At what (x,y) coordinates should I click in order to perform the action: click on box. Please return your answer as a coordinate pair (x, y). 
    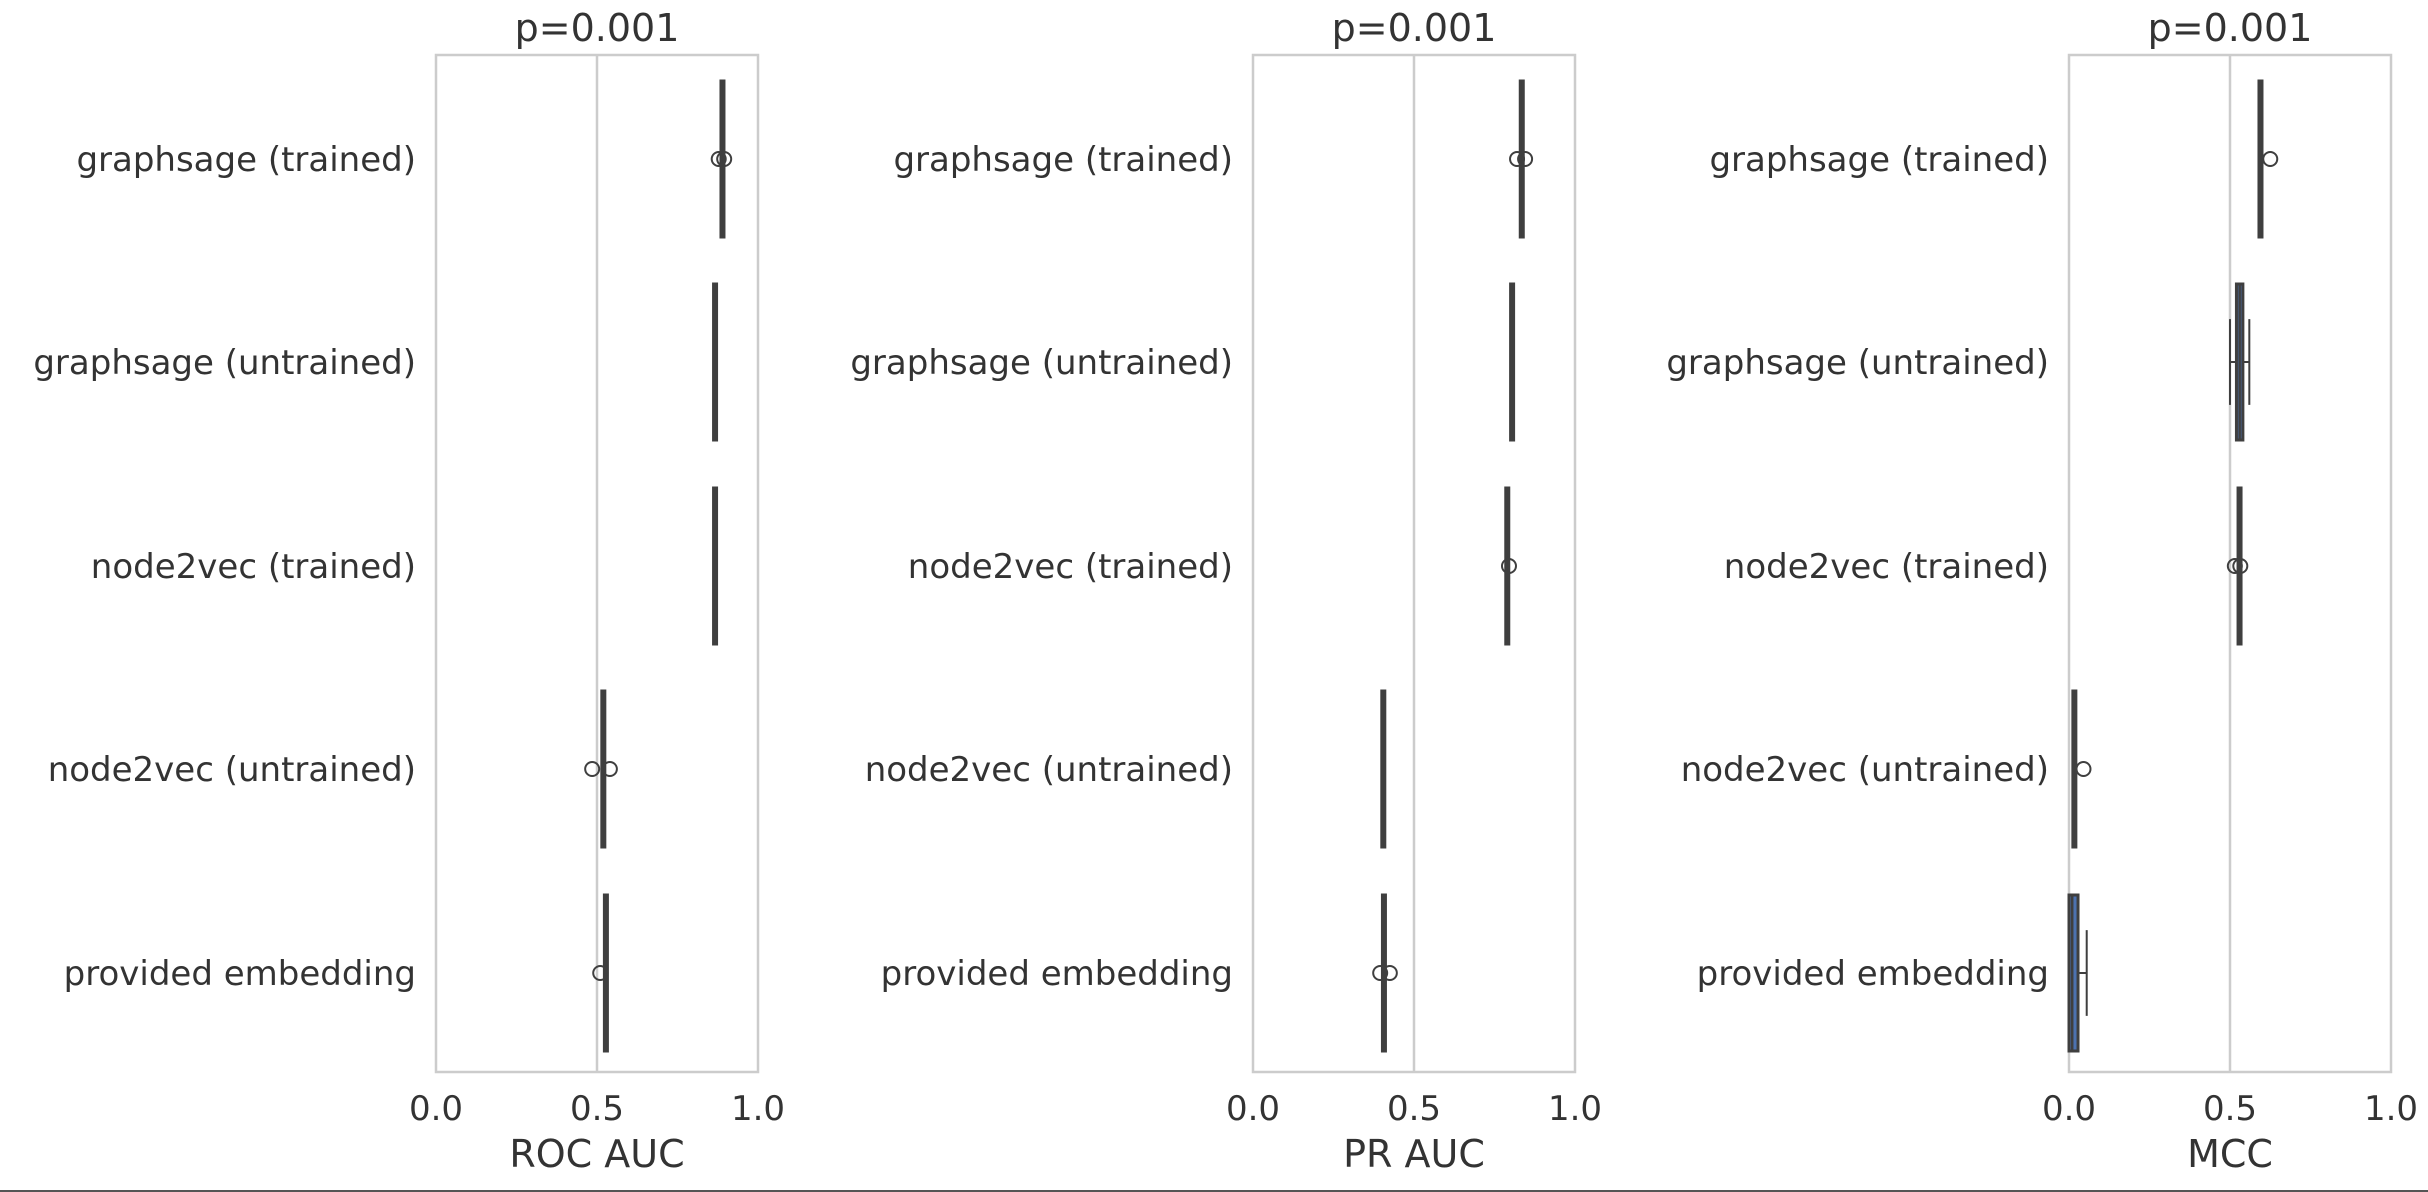
    Looking at the image, I should click on (2073, 973).